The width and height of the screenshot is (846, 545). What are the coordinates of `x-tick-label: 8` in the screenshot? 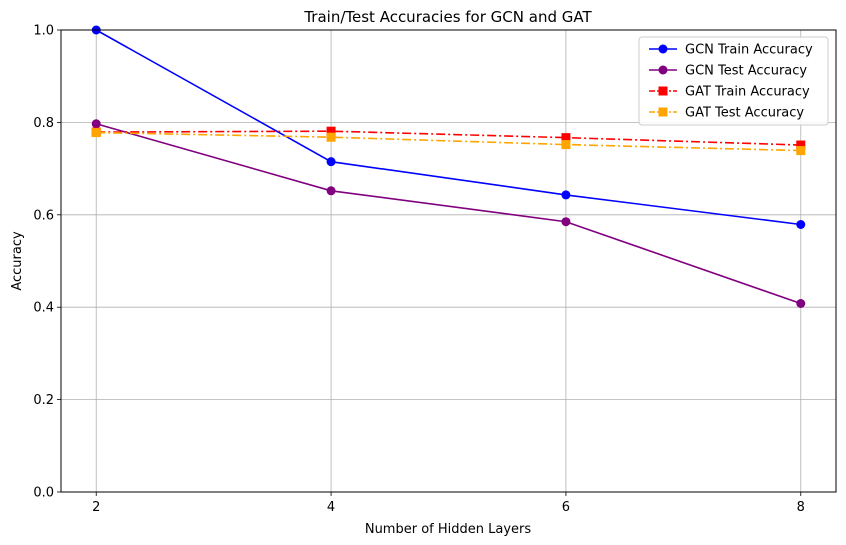 It's located at (801, 507).